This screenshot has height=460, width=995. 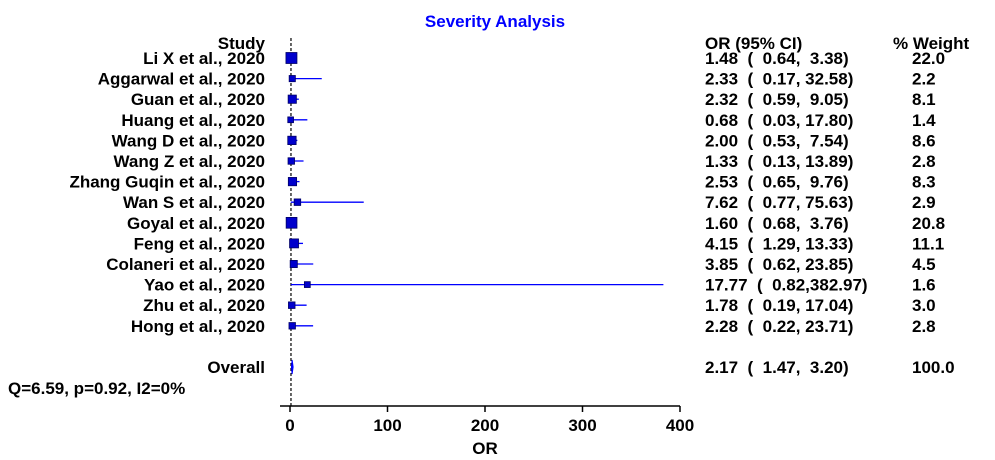 What do you see at coordinates (786, 285) in the screenshot?
I see `study-ci: 17.77 ( 0.82,382.97)` at bounding box center [786, 285].